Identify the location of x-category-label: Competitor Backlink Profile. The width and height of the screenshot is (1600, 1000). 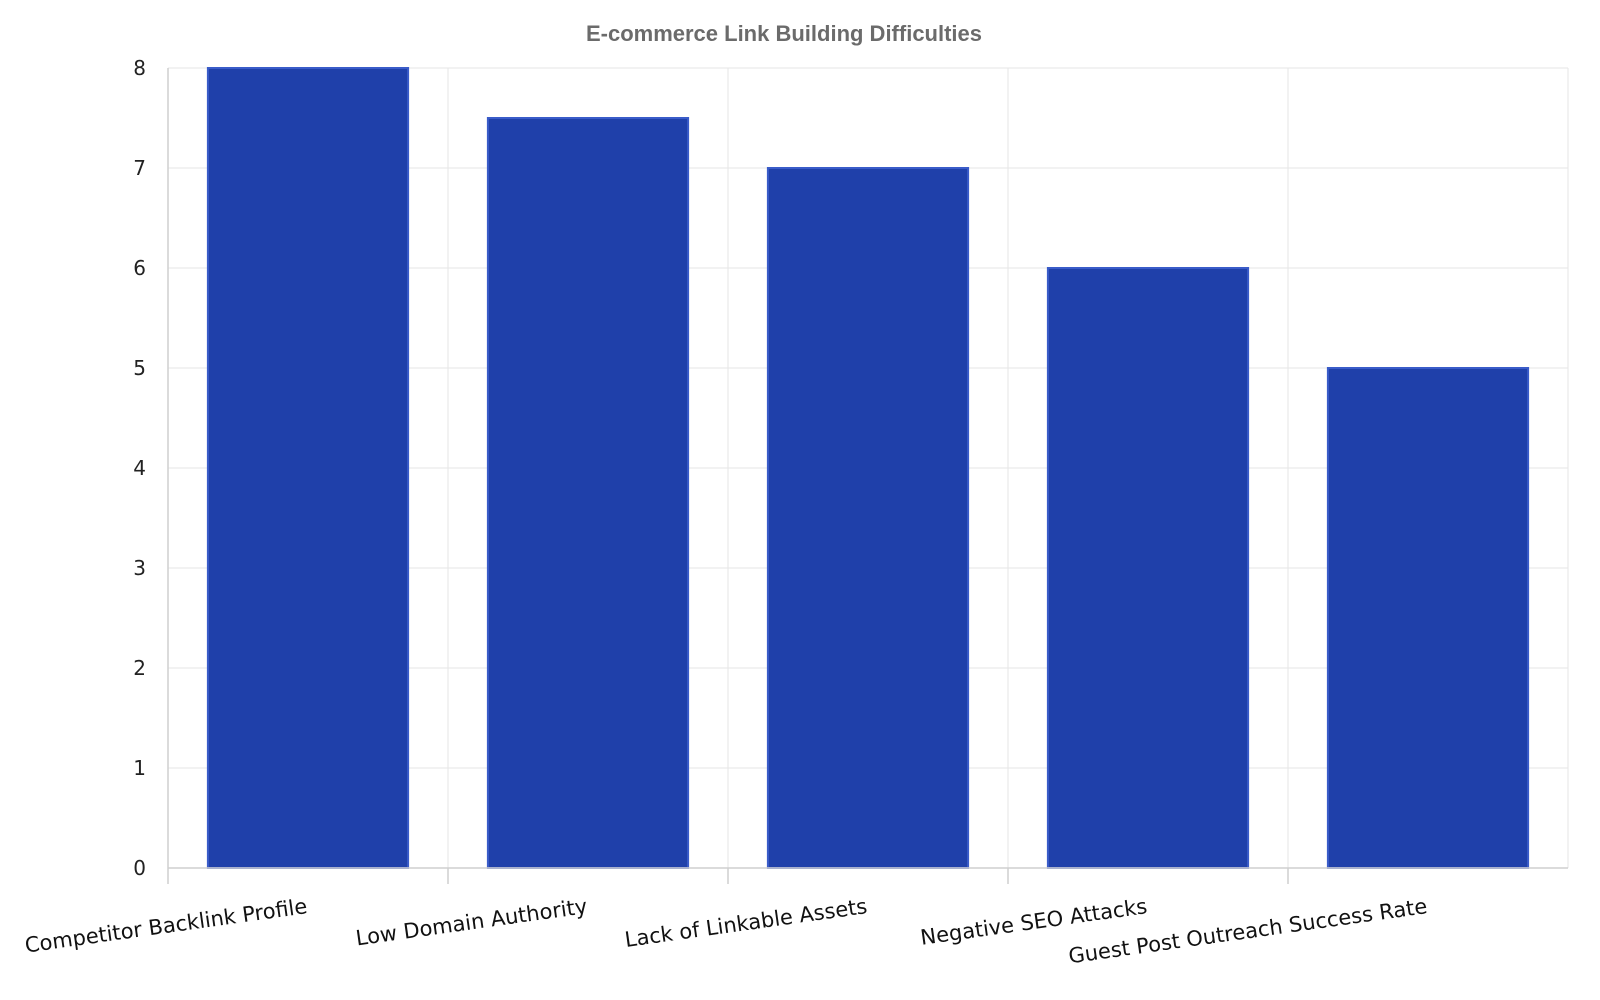
(165, 925).